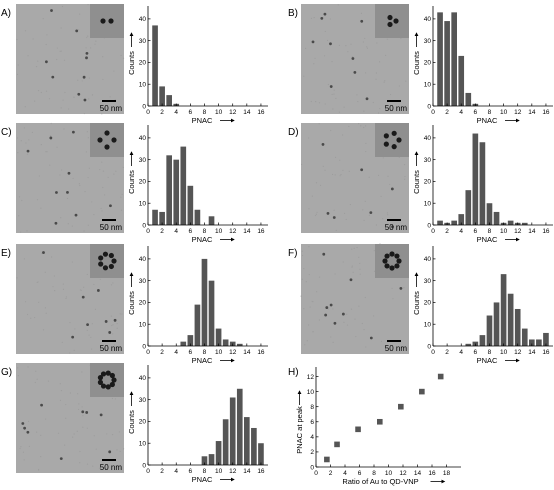  What do you see at coordinates (162, 231) in the screenshot?
I see `x-tick-label: 2` at bounding box center [162, 231].